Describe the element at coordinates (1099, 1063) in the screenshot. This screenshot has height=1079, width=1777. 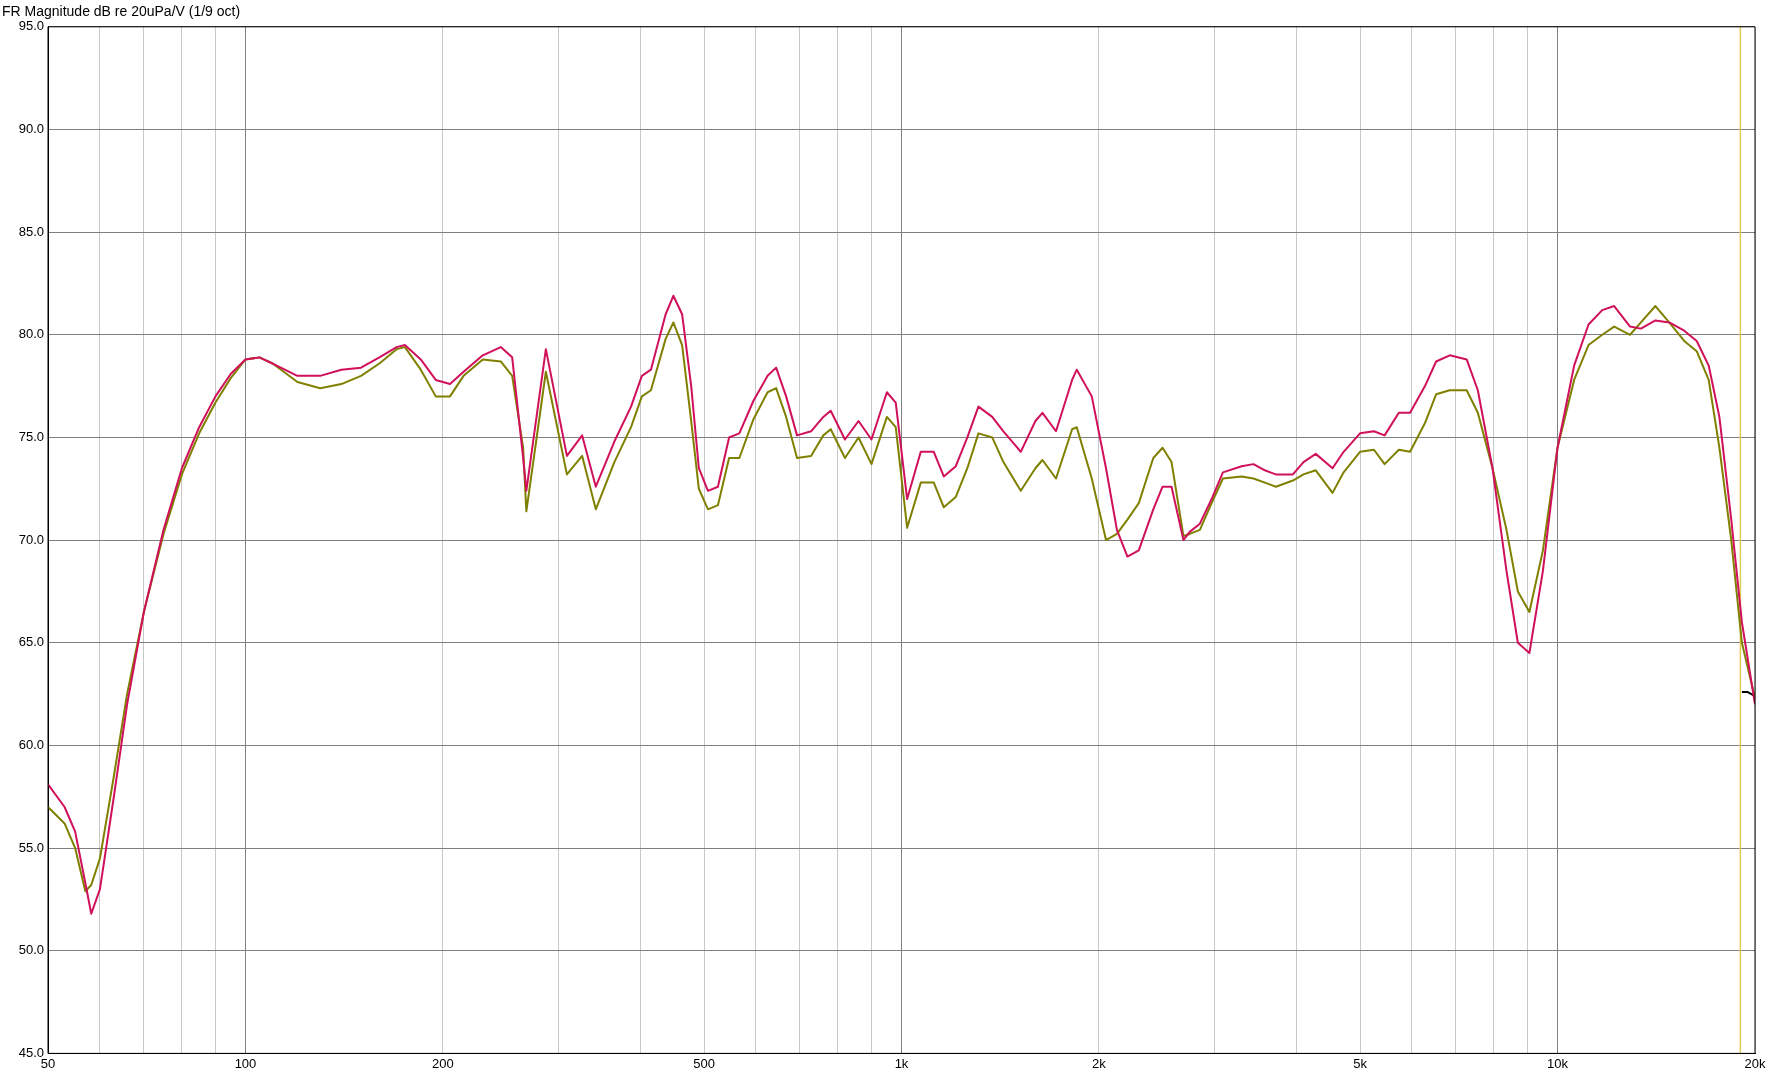
I see `x-tick-label: 2k` at that location.